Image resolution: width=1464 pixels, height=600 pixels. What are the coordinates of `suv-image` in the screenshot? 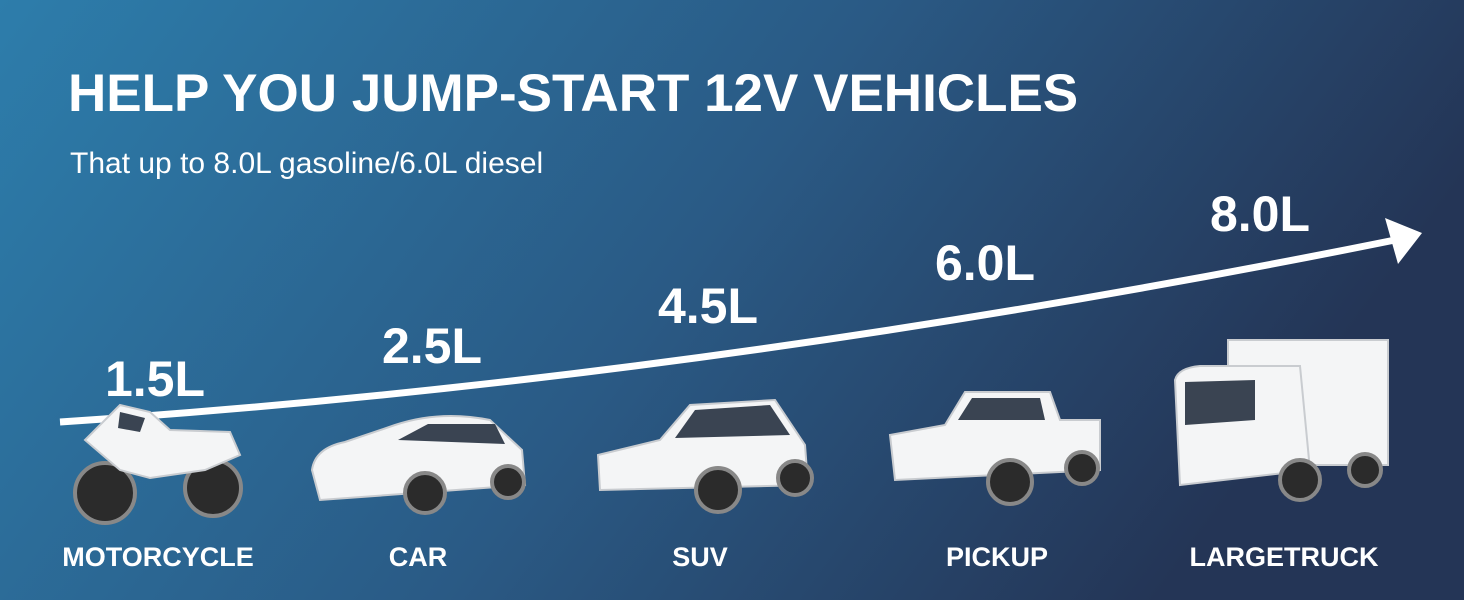 It's located at (705, 456).